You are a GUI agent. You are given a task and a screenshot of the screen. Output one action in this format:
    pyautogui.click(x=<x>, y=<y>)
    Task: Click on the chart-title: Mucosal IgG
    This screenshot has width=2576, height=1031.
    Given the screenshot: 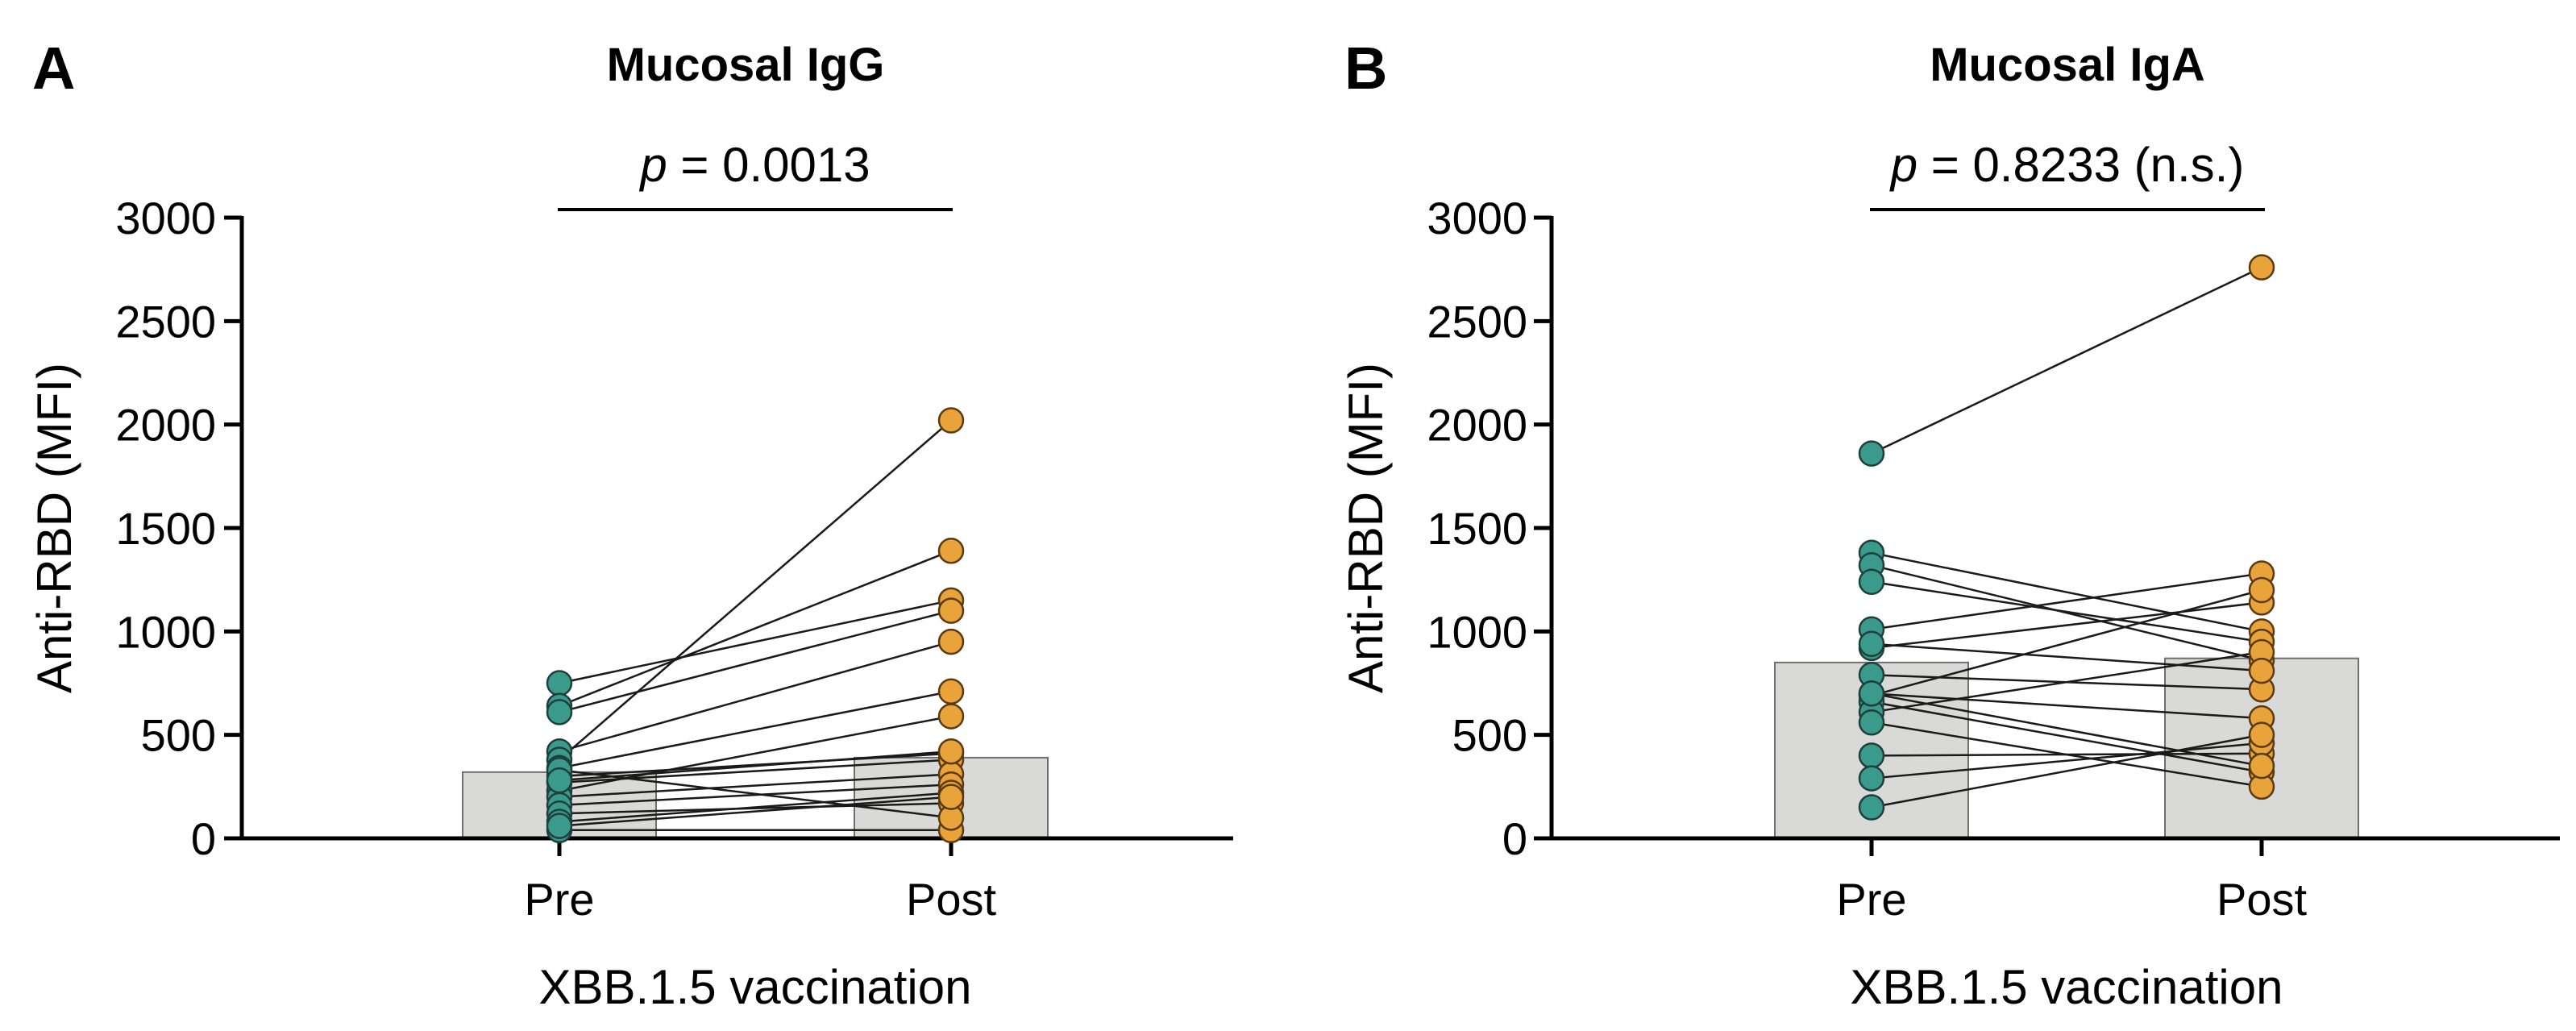 What is the action you would take?
    pyautogui.click(x=746, y=65)
    